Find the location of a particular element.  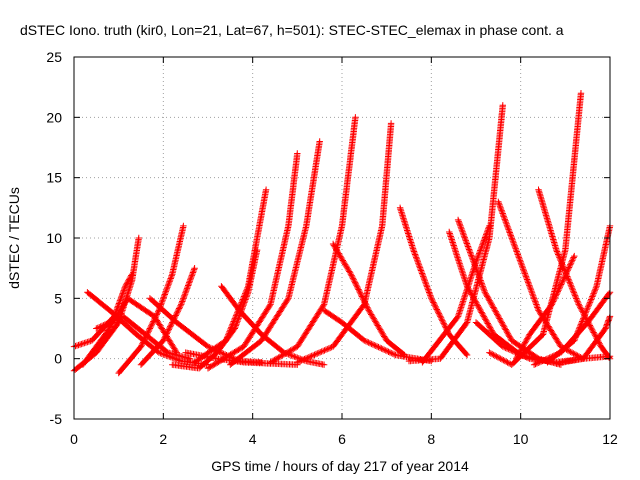

x-axis-label: GPS time / hours of day 217 of year 2014 is located at coordinates (340, 466).